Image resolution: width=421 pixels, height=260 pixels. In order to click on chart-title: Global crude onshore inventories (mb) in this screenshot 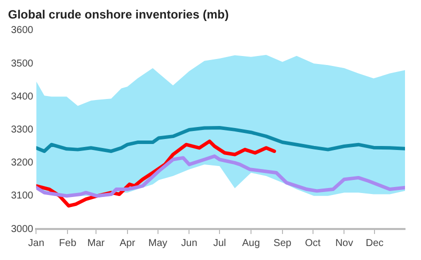, I will do `click(118, 15)`.